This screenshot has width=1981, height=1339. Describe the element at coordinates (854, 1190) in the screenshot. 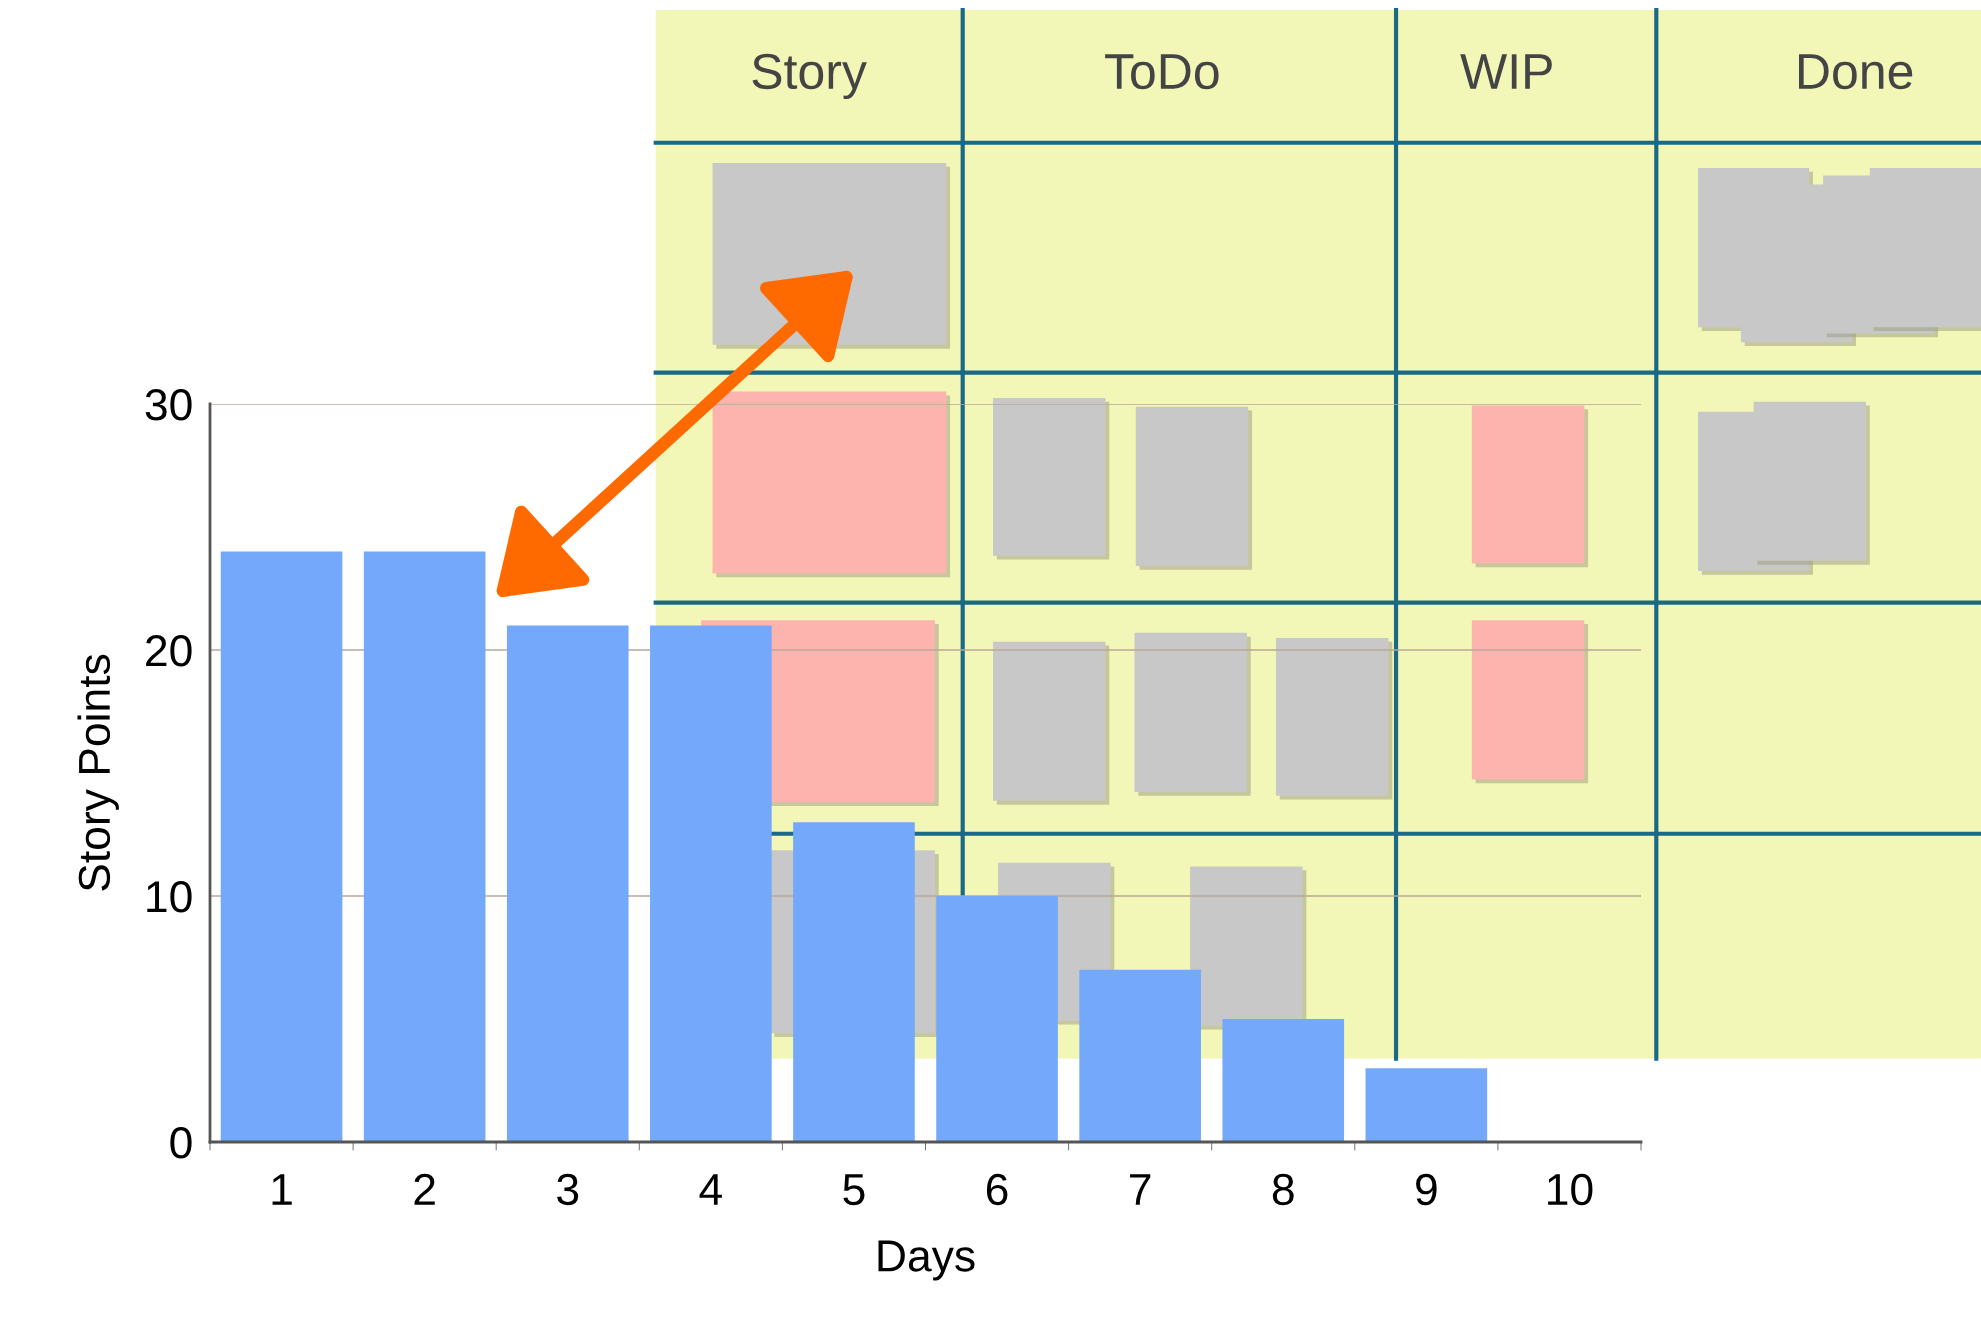

I see `x-tick-label: 5` at that location.